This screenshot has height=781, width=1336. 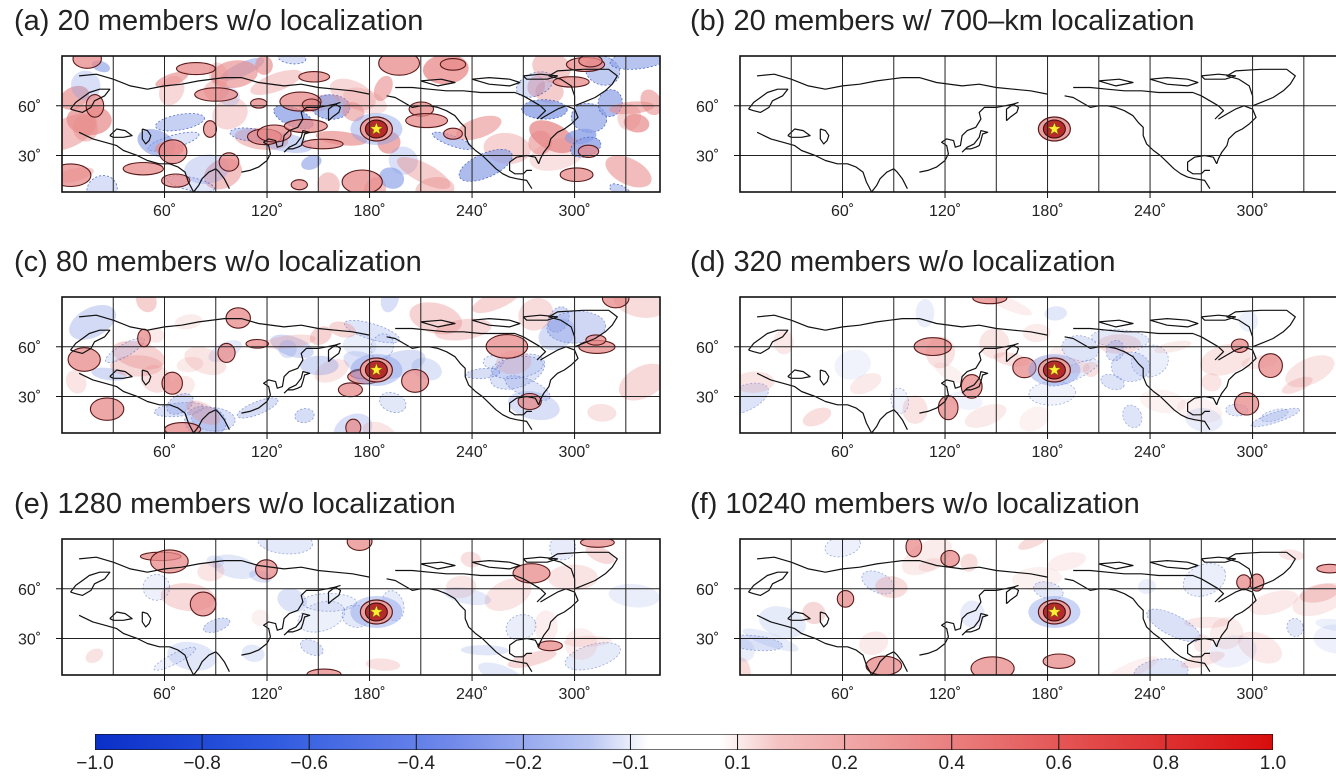 I want to click on colorbar-tick-label: −0.2, so click(x=523, y=763).